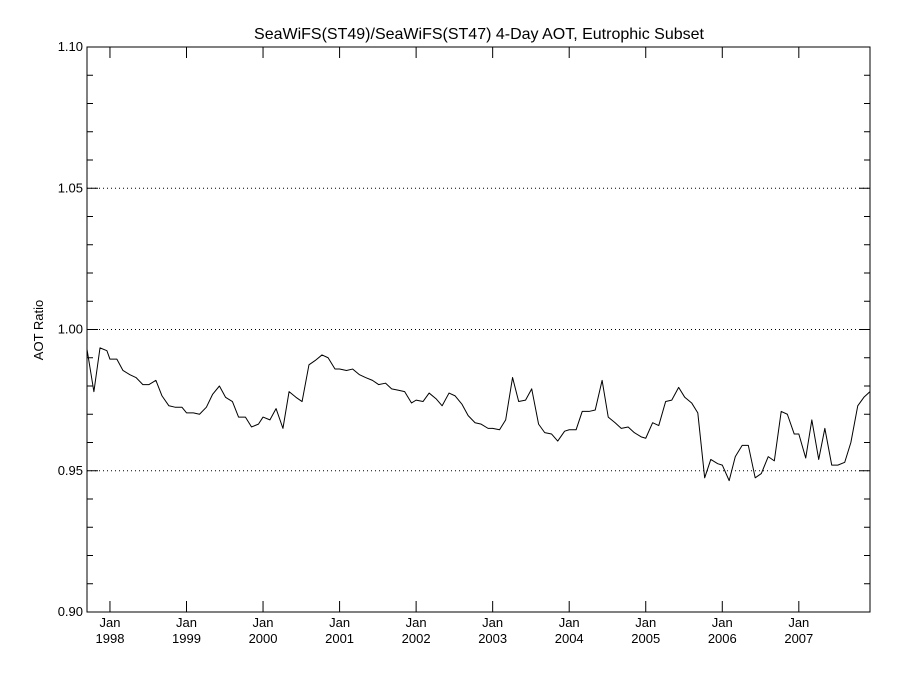  I want to click on x-tick-label-year: 2006, so click(722, 638).